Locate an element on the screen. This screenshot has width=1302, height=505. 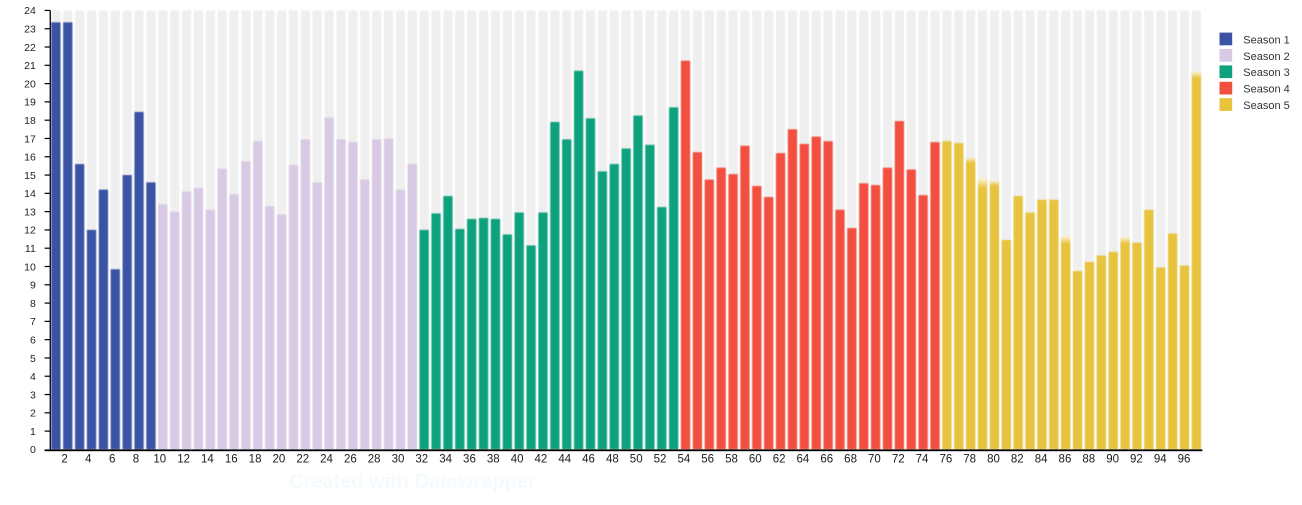
svg-text: Created with Datawrapper is located at coordinates (412, 482).